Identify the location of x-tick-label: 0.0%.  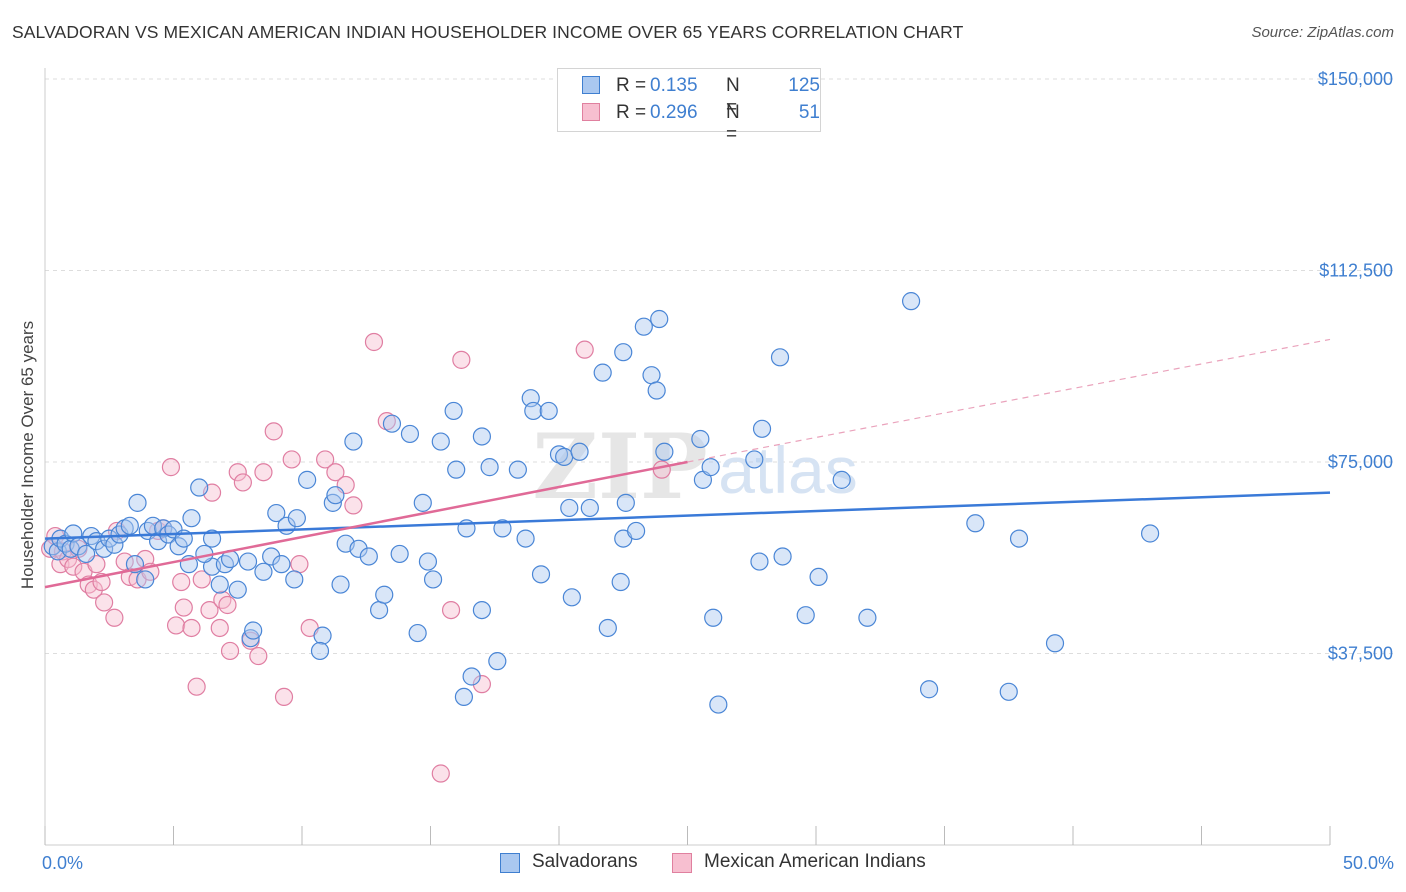
(62, 863).